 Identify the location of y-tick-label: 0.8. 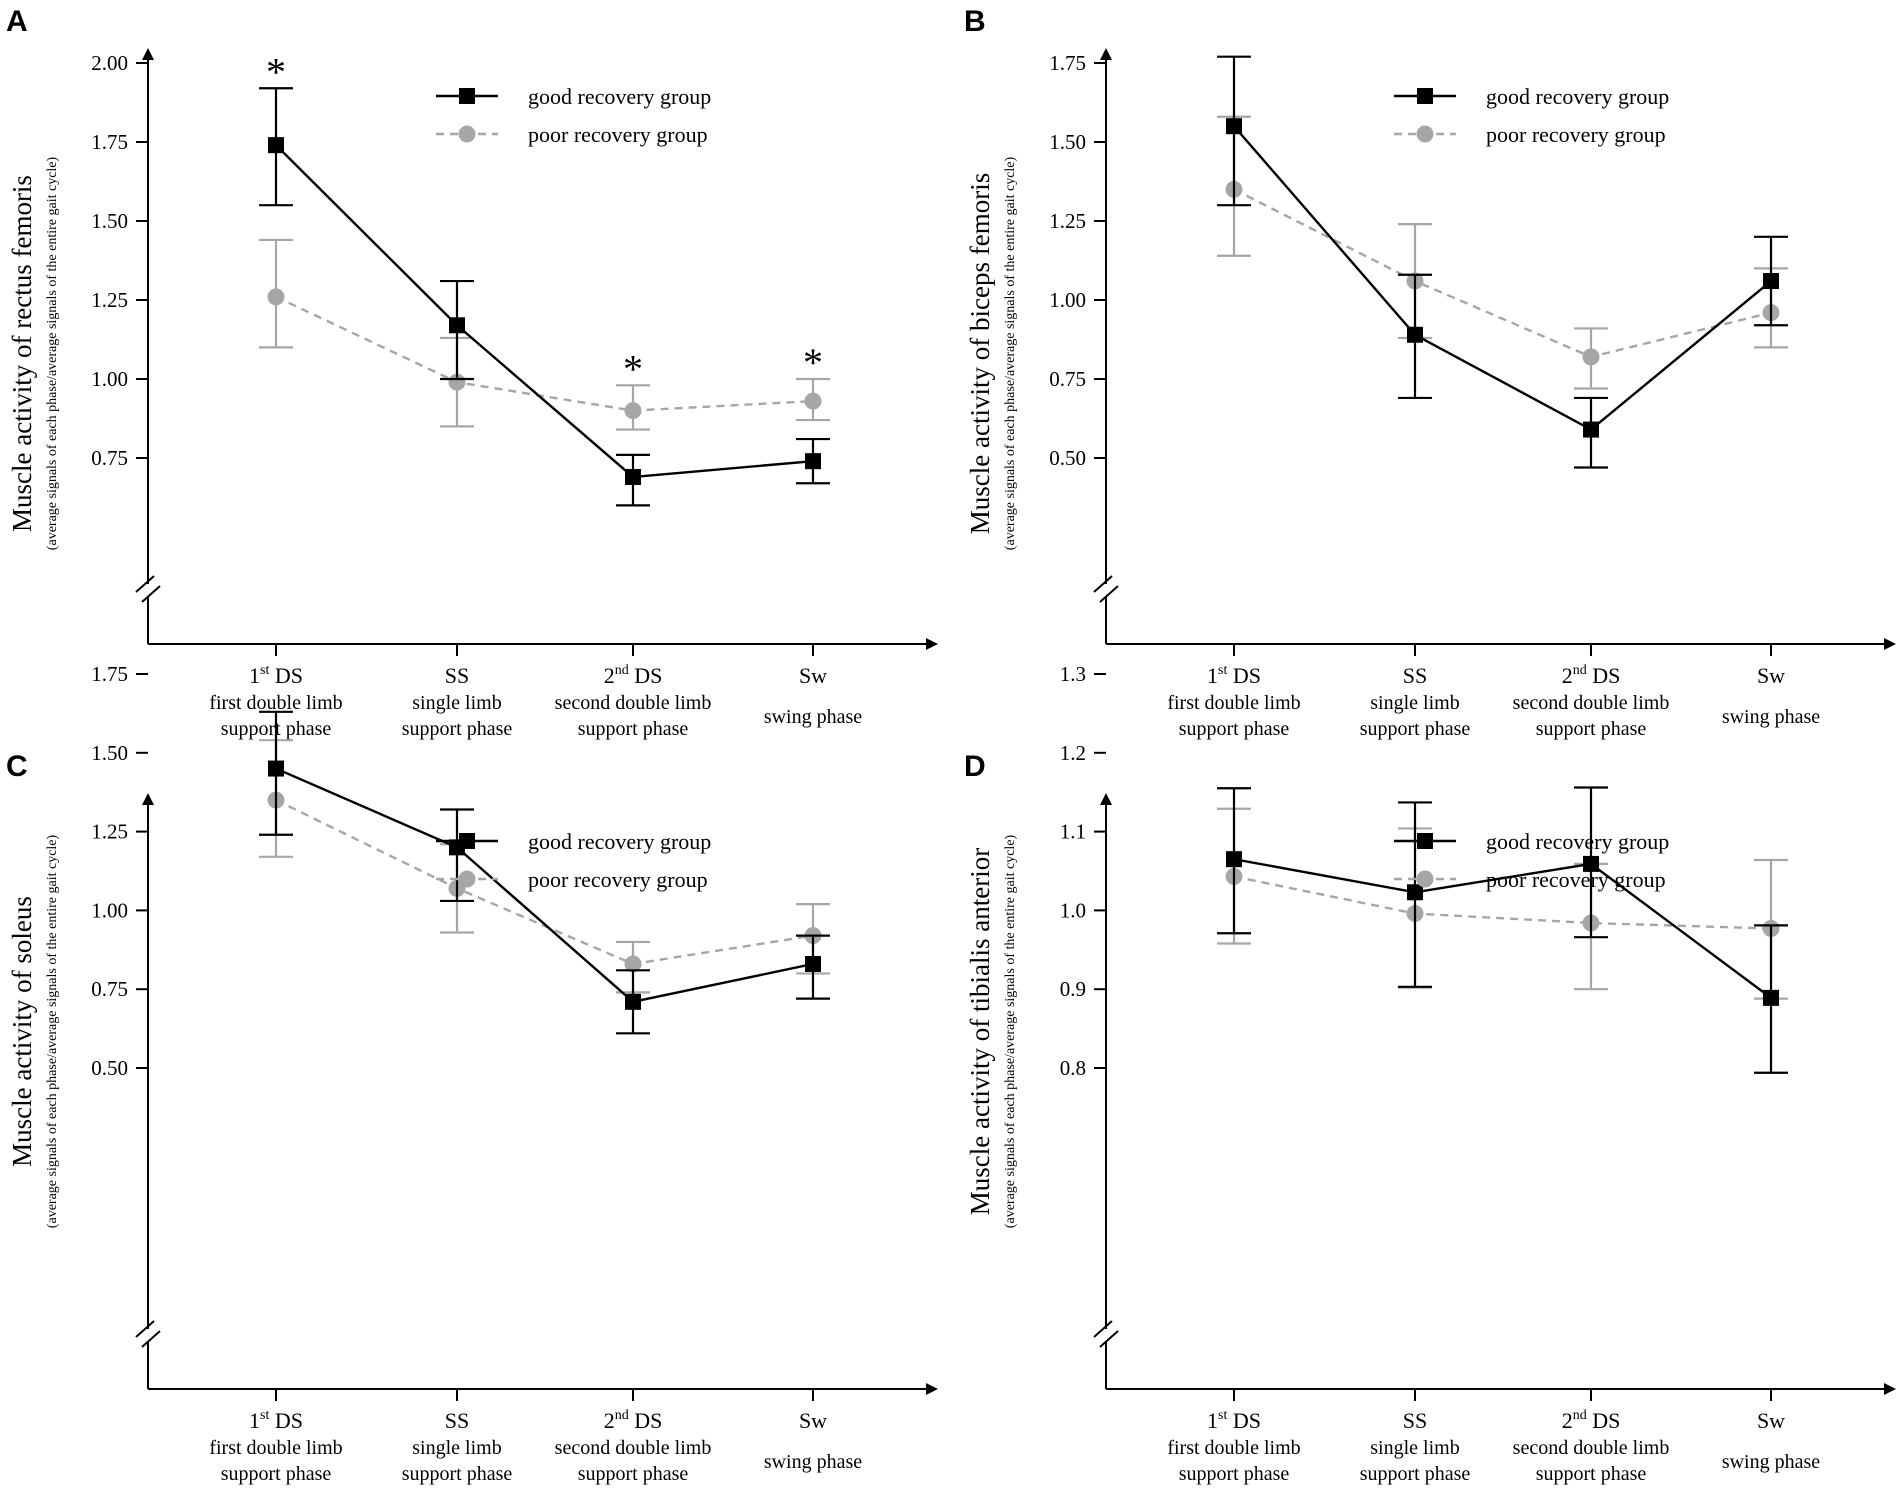
(1073, 1068).